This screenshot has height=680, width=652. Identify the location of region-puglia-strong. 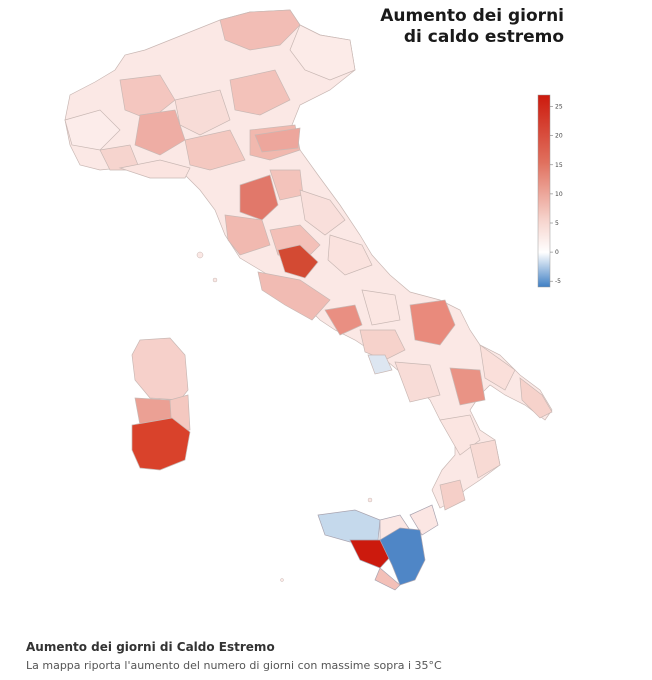
(432, 322).